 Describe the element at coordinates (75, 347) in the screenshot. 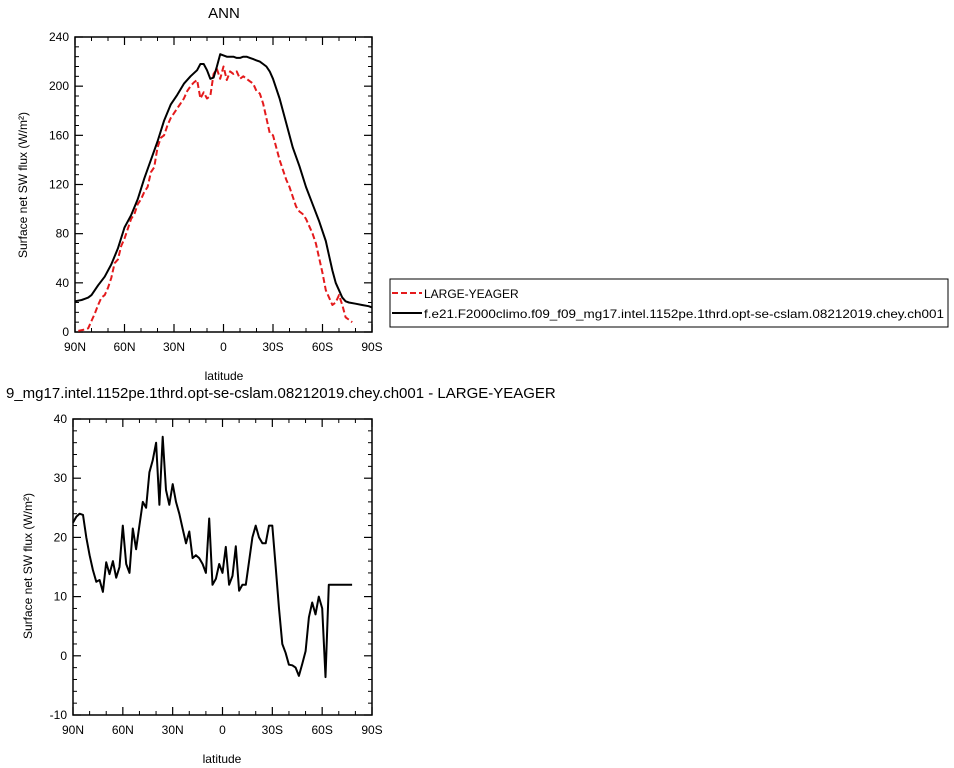

I see `top-x-tick-label: 90N` at that location.